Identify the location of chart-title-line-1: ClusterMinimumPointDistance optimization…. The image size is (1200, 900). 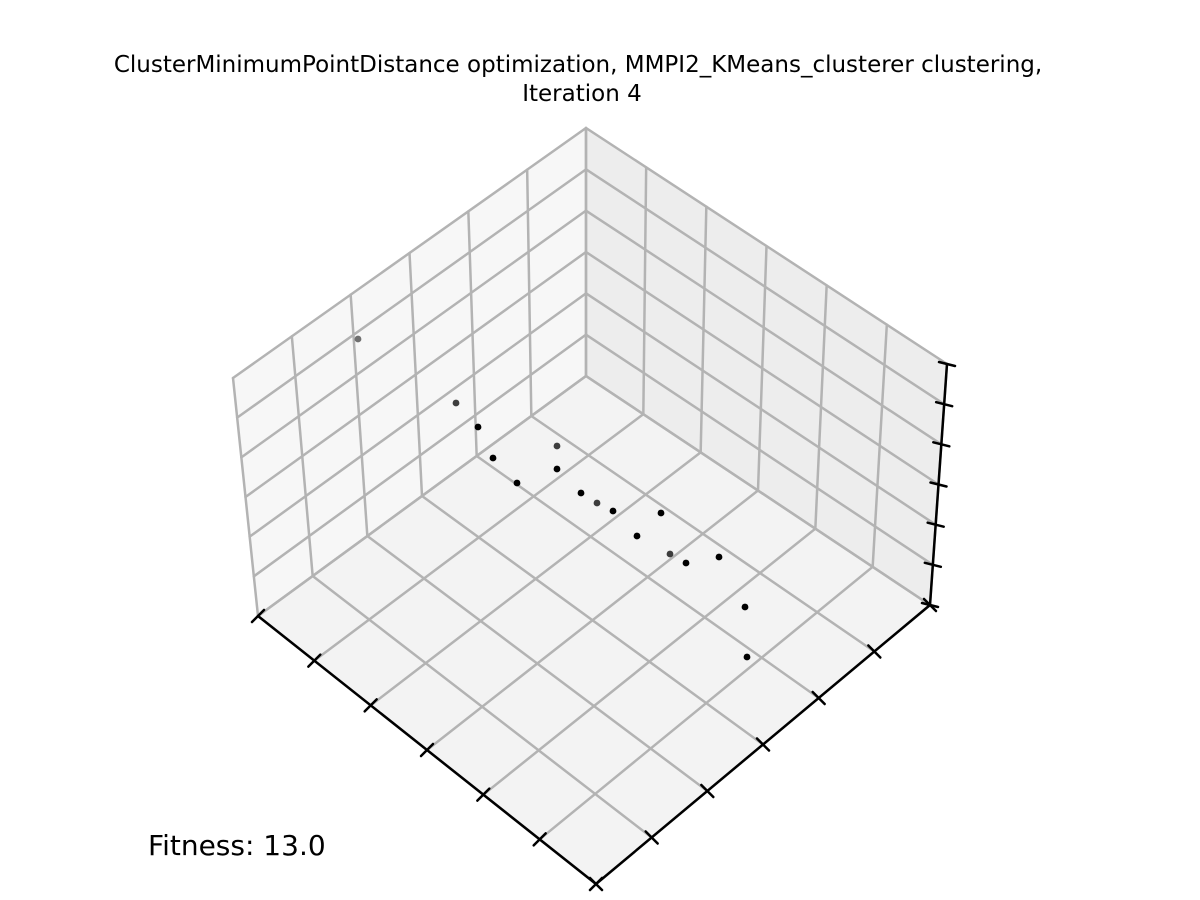
(578, 65).